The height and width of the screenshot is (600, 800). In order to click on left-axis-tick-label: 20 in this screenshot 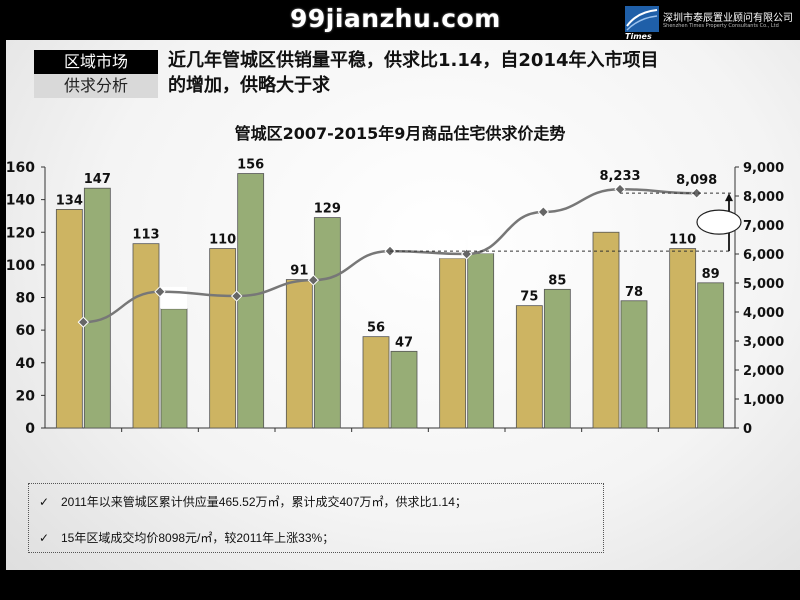, I will do `click(26, 396)`.